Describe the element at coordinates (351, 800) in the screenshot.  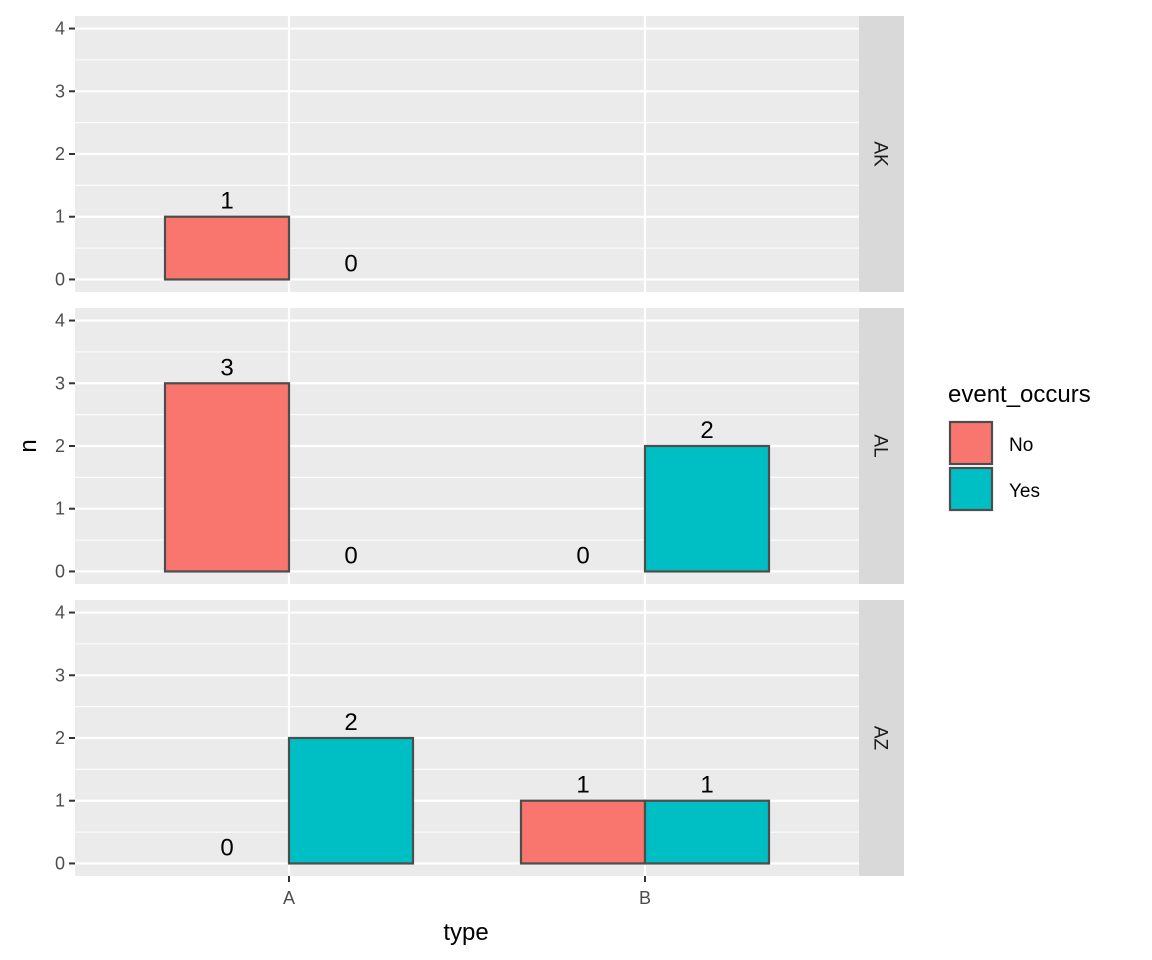
I see `bar-a-yes` at that location.